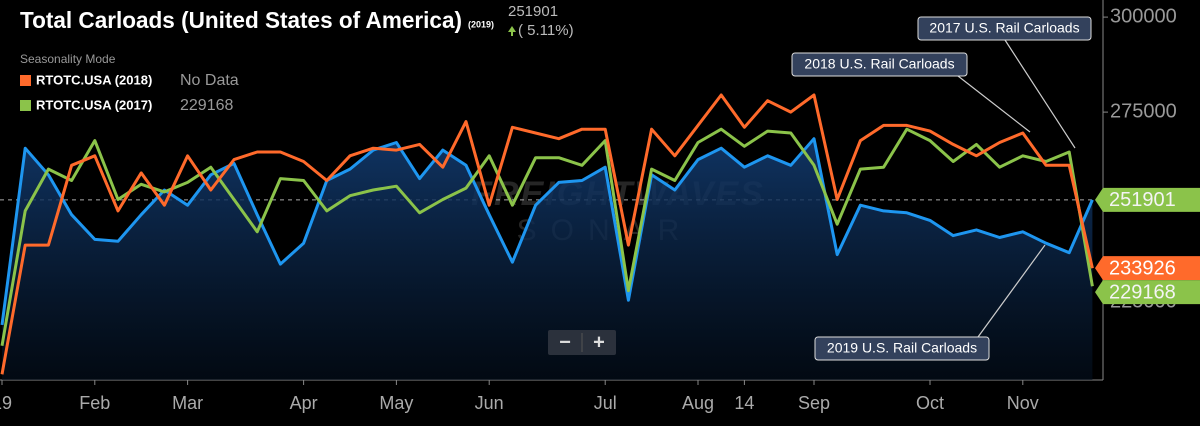 The height and width of the screenshot is (426, 1200). I want to click on legend-value: No Data, so click(209, 80).